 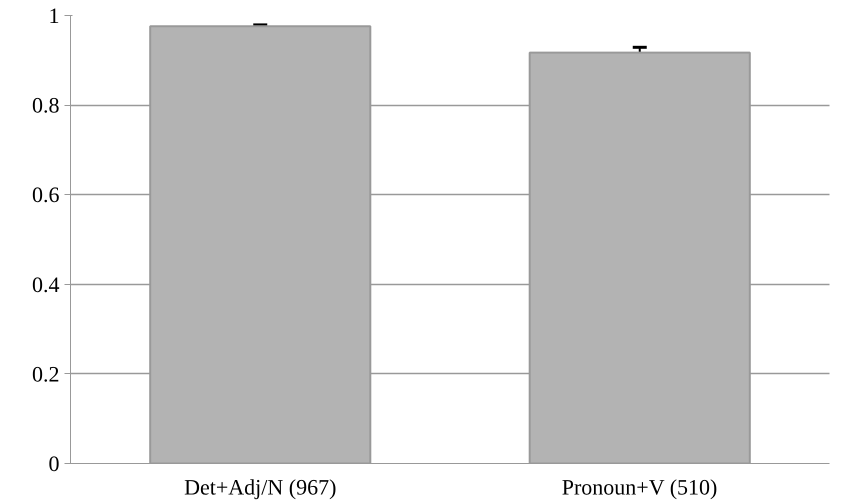 What do you see at coordinates (640, 487) in the screenshot?
I see `x-tick-label: Pronoun+V (510)` at bounding box center [640, 487].